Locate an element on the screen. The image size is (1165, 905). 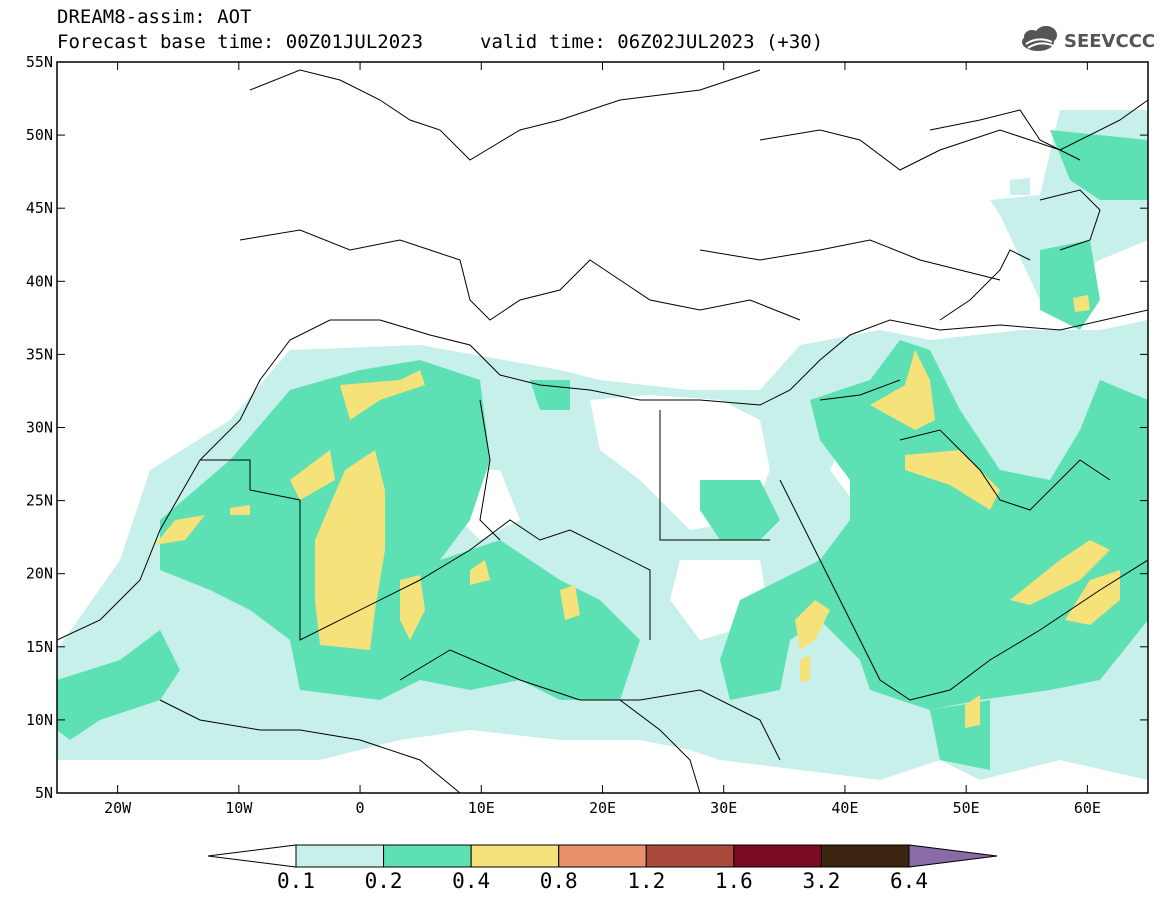
lon-tick-label: 10E is located at coordinates (481, 808).